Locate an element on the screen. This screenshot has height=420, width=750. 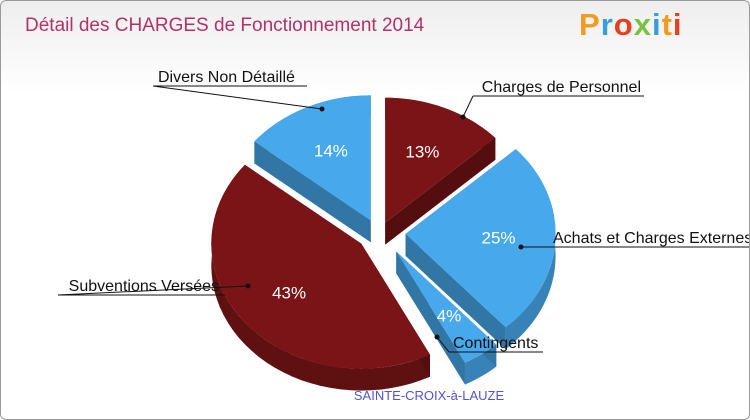
logo-letter: r is located at coordinates (607, 24).